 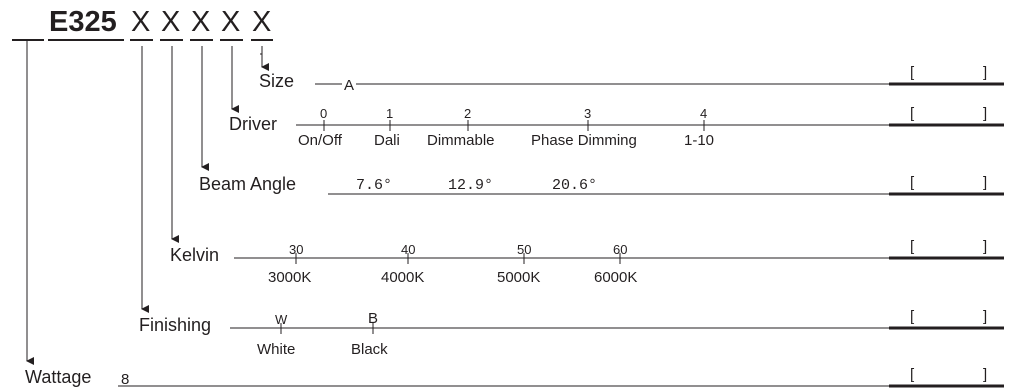 What do you see at coordinates (171, 22) in the screenshot?
I see `kelvin-placeholder: X` at bounding box center [171, 22].